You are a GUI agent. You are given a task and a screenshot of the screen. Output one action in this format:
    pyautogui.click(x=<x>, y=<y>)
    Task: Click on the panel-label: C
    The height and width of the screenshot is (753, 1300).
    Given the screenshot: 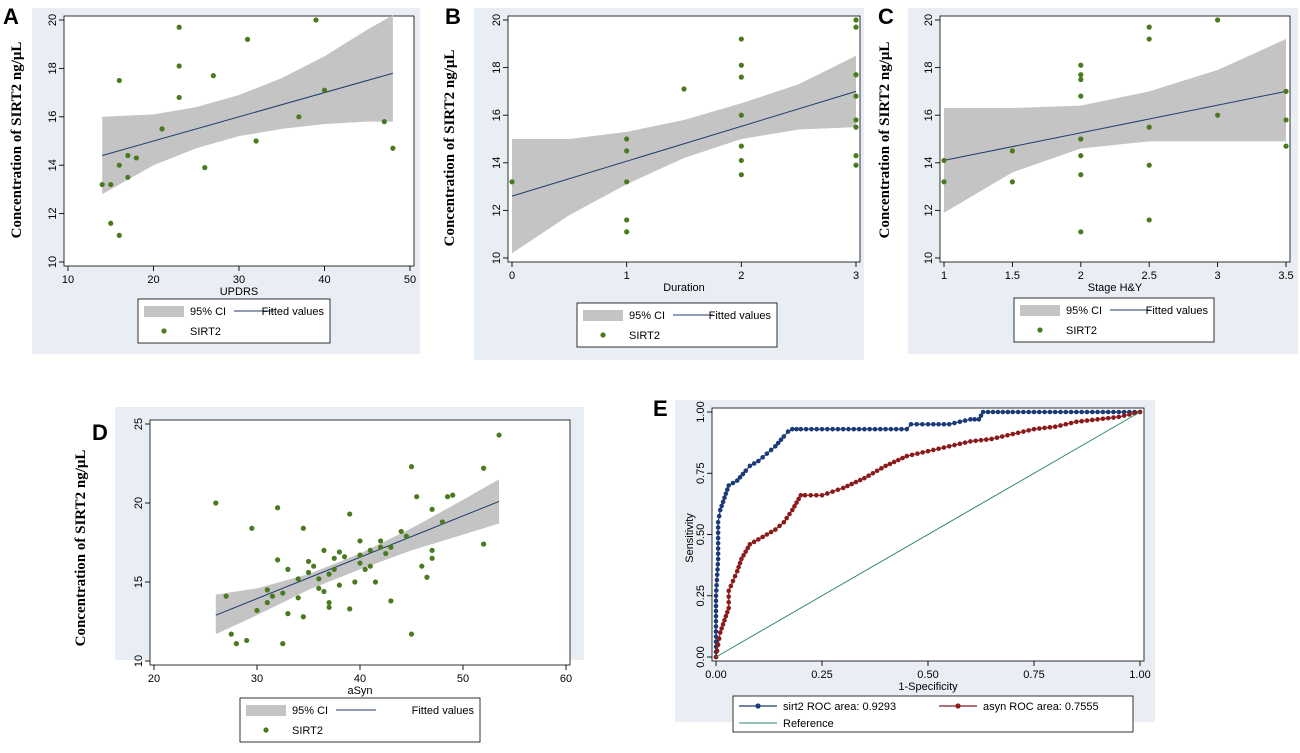 What is the action you would take?
    pyautogui.click(x=886, y=16)
    